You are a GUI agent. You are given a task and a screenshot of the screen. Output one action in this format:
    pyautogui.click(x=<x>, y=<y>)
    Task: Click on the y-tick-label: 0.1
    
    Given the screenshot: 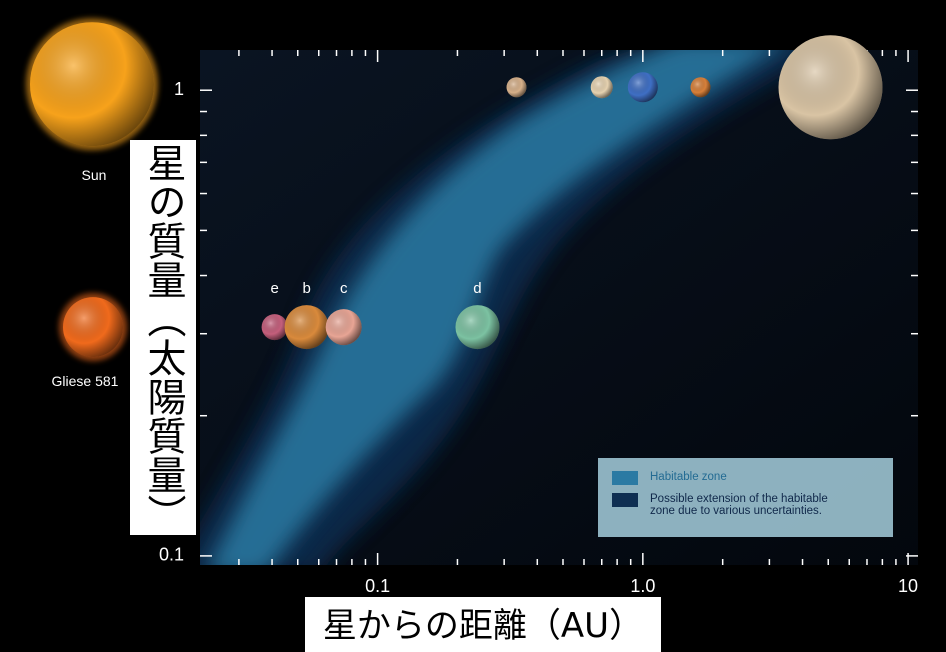 What is the action you would take?
    pyautogui.click(x=171, y=555)
    